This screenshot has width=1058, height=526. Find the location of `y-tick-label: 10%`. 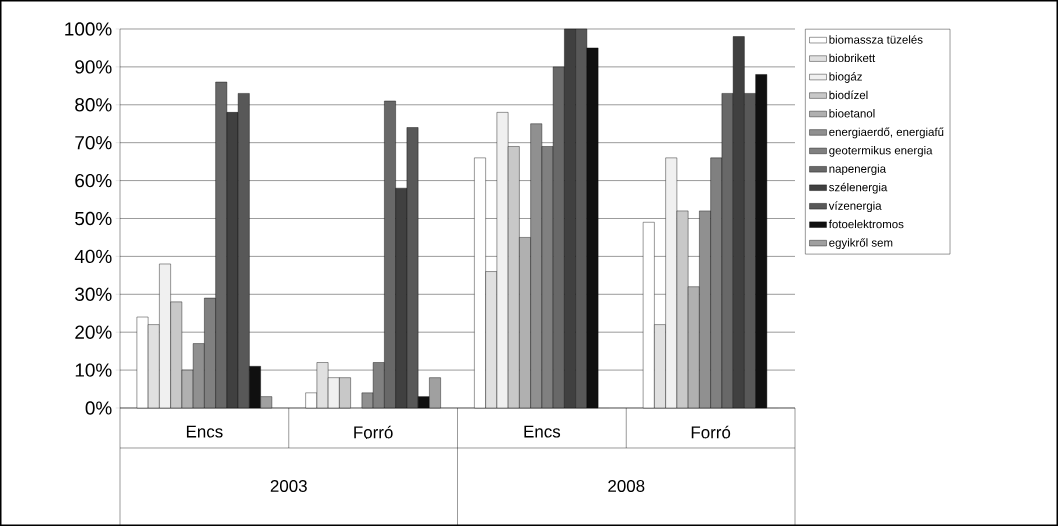

y-tick-label: 10% is located at coordinates (93, 370).